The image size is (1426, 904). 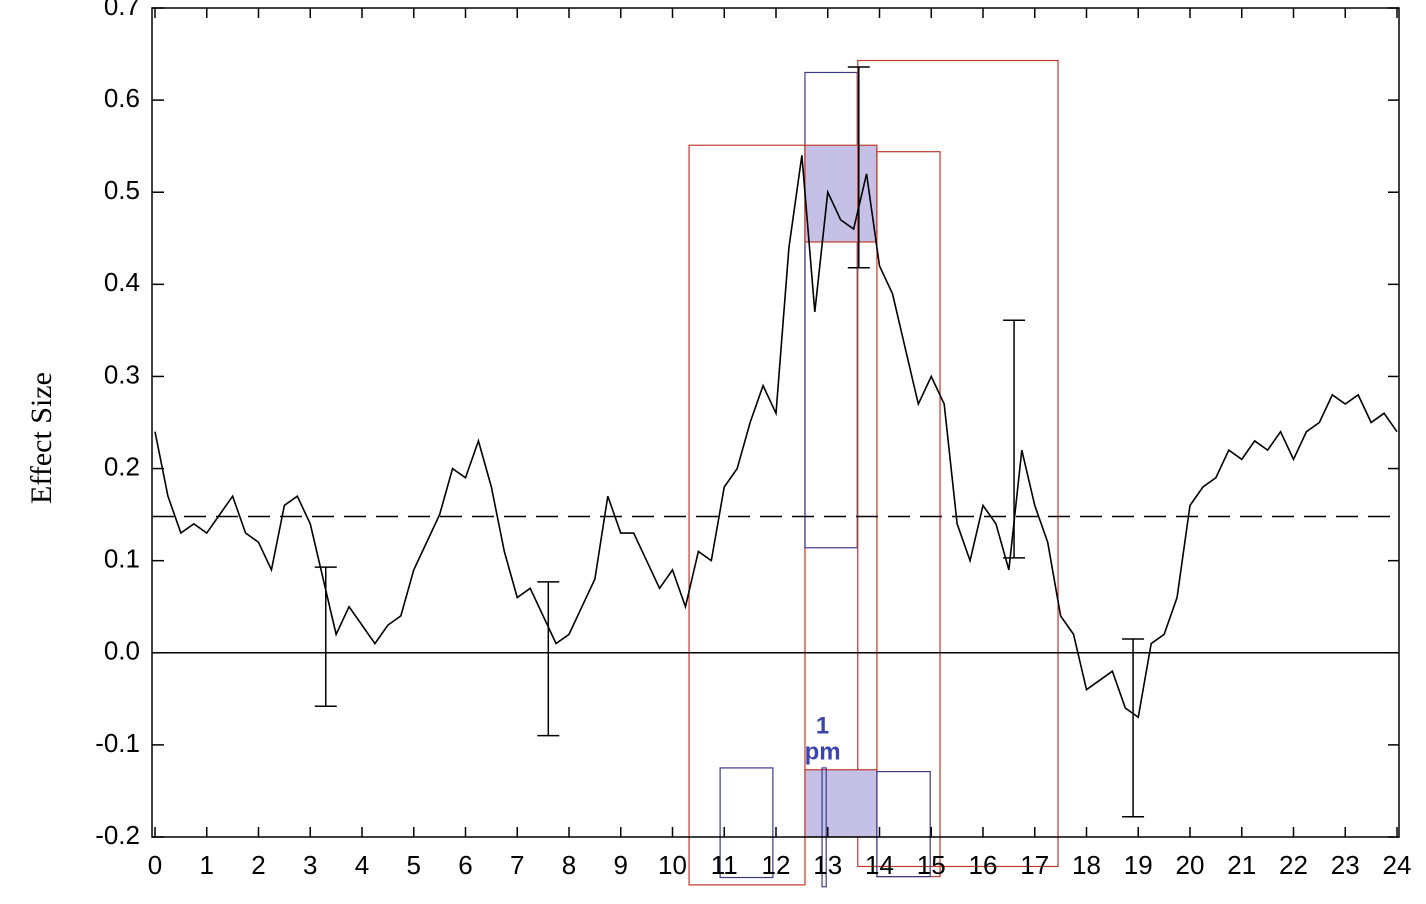 I want to click on x-tick-label: 9, so click(x=621, y=865).